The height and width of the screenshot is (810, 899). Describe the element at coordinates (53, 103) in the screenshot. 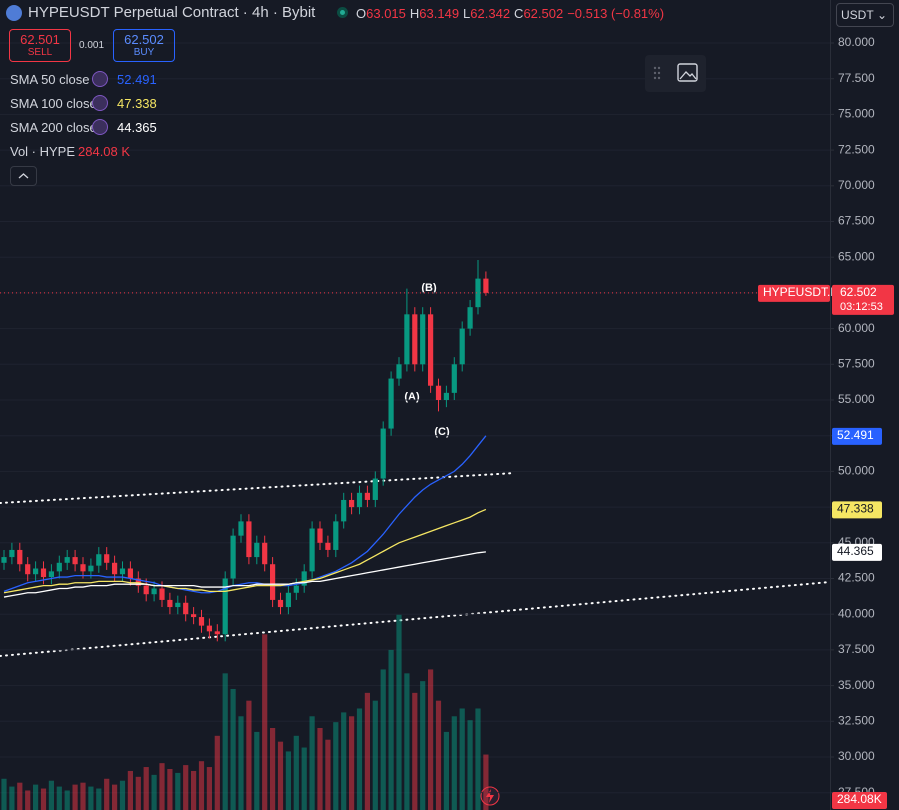

I see `indicator-name: SMA 100 close` at that location.